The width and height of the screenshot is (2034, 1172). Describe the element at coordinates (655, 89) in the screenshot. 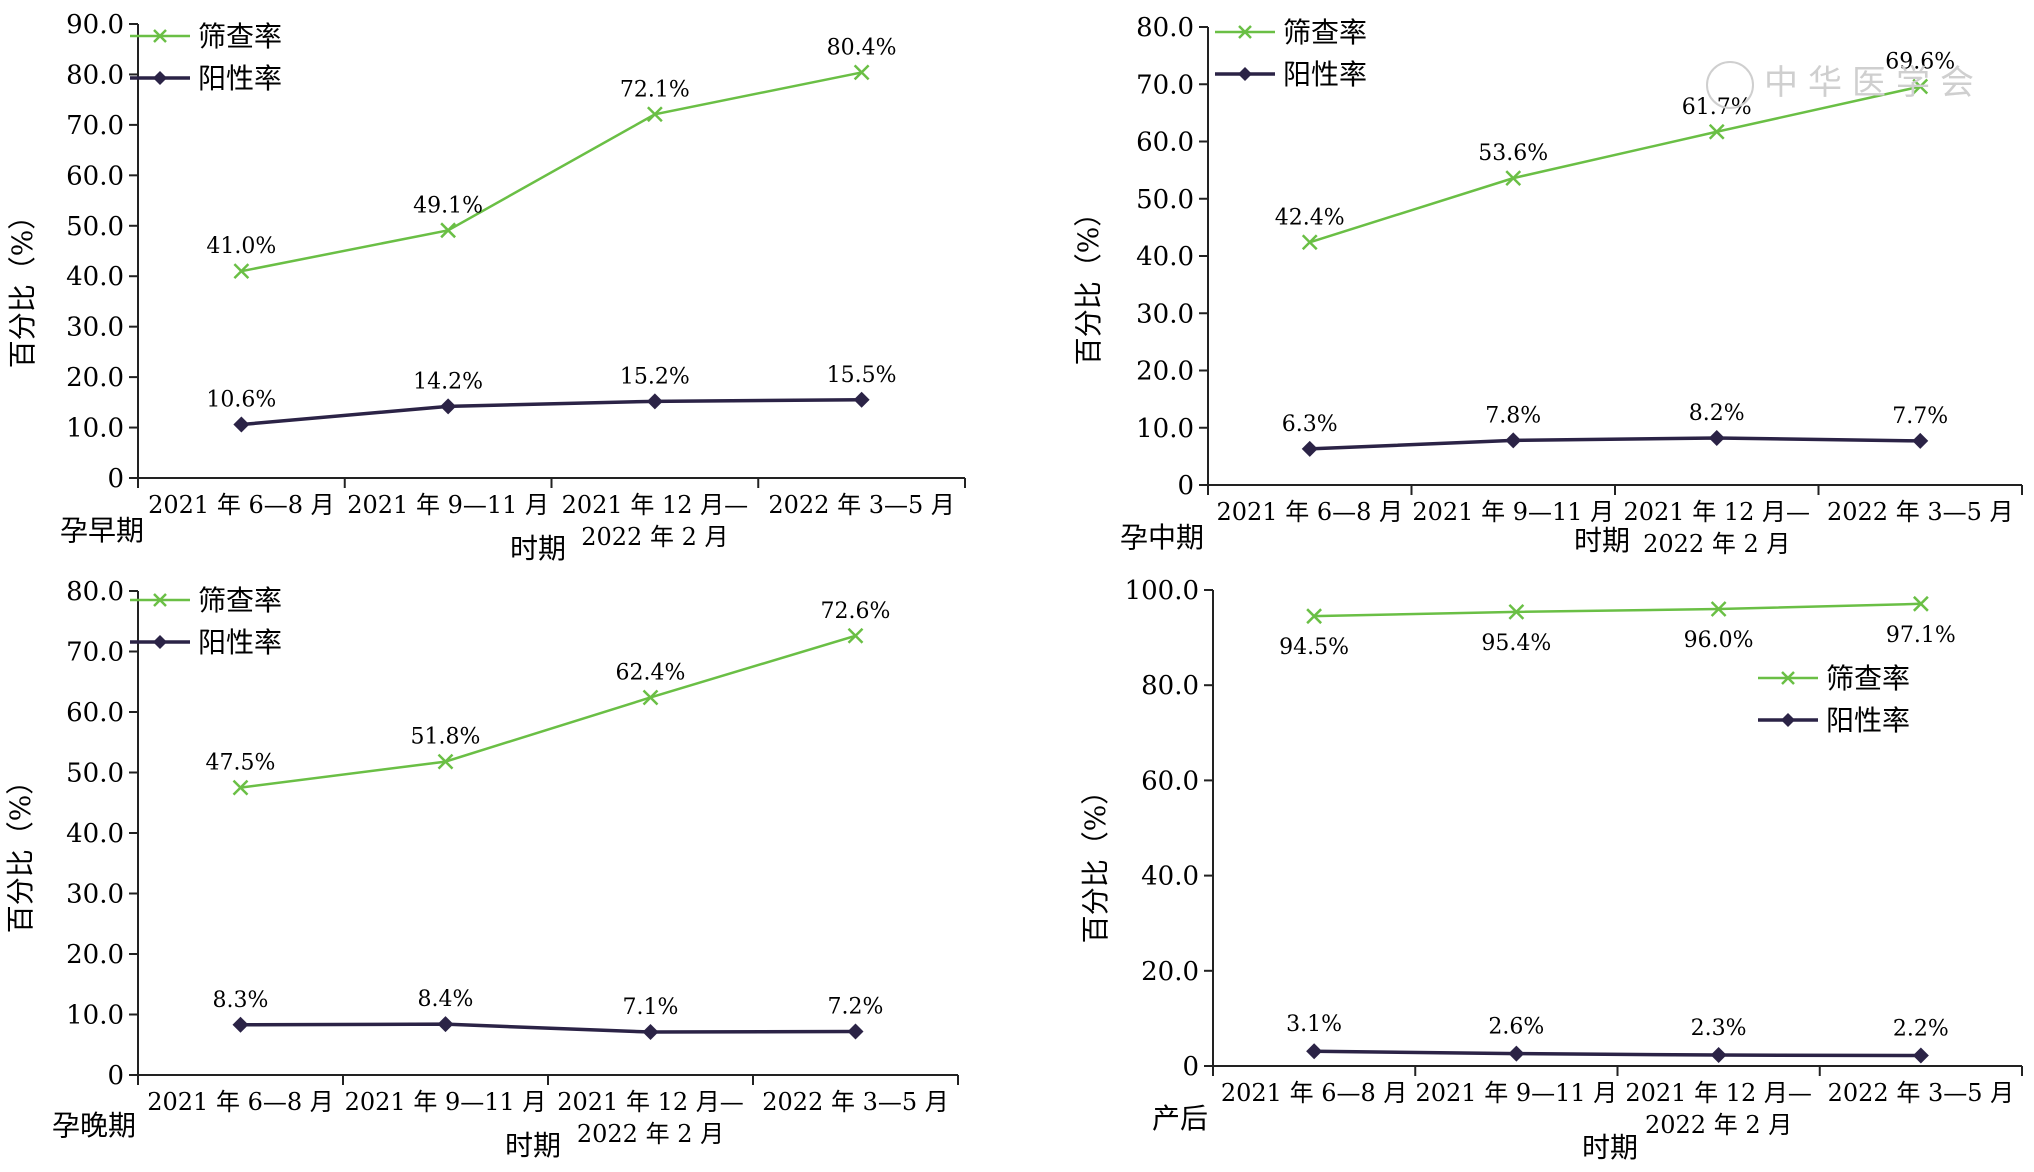

I see `data-label: 72.1%` at that location.